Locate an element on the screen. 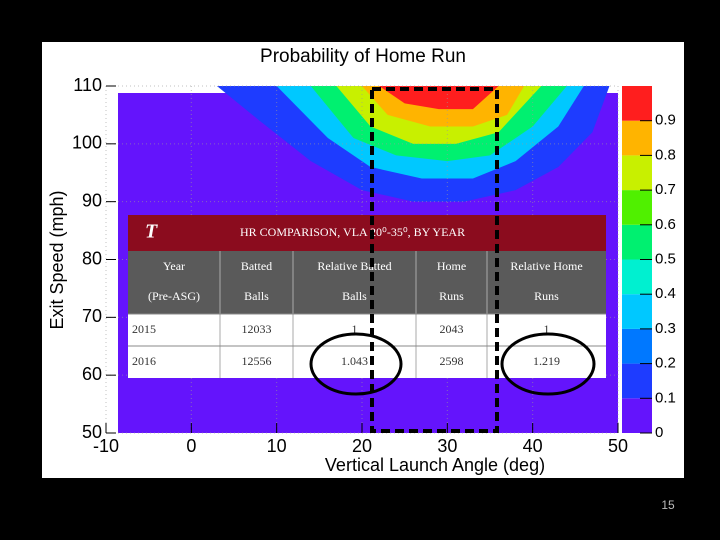 The height and width of the screenshot is (540, 720). colorbar-label: 0.4 is located at coordinates (665, 293).